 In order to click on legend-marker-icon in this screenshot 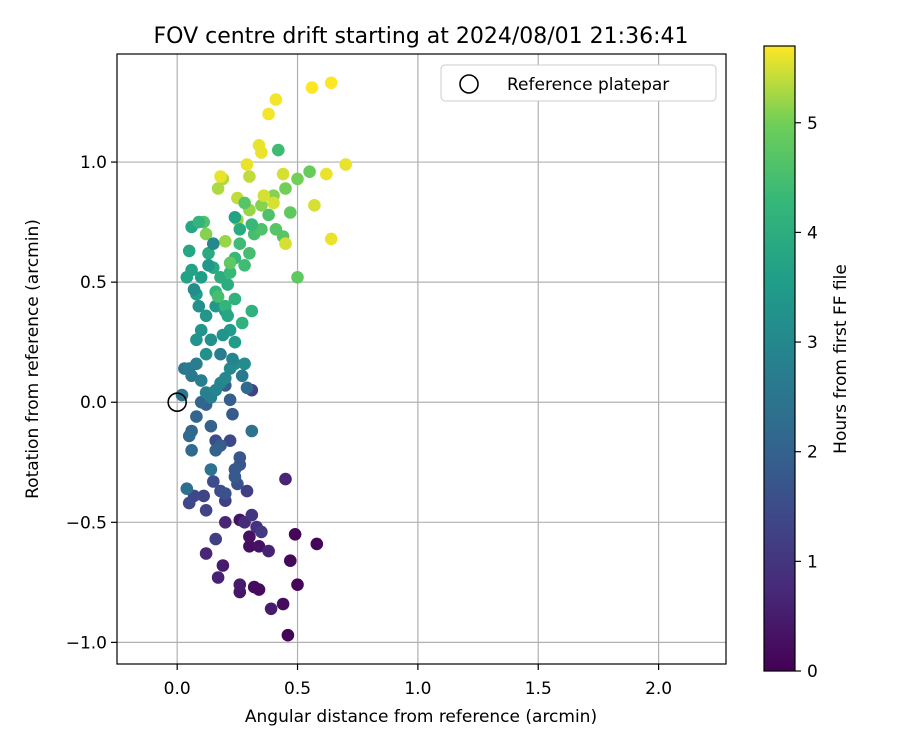, I will do `click(469, 84)`.